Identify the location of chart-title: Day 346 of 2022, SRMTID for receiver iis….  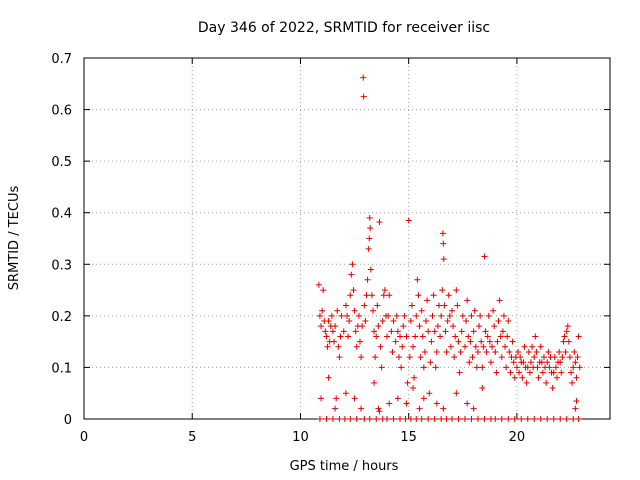
(344, 28).